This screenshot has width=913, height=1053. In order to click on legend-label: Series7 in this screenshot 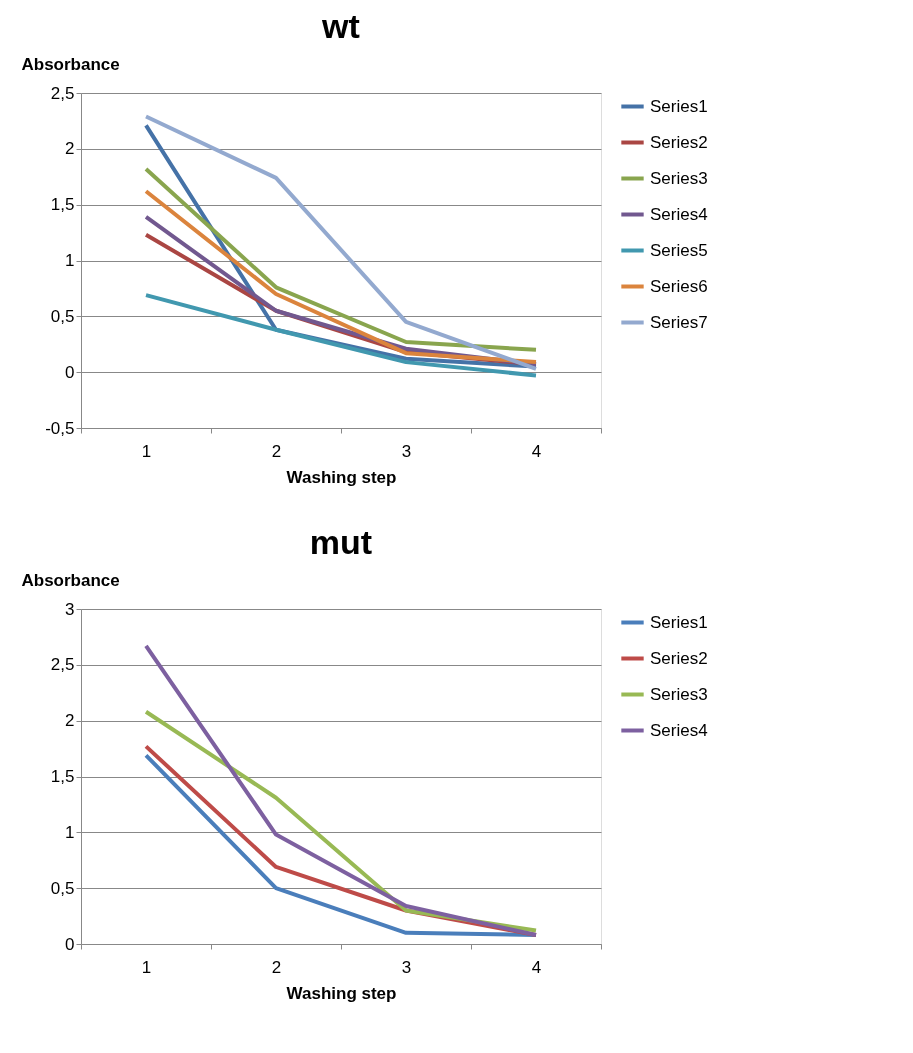, I will do `click(679, 322)`.